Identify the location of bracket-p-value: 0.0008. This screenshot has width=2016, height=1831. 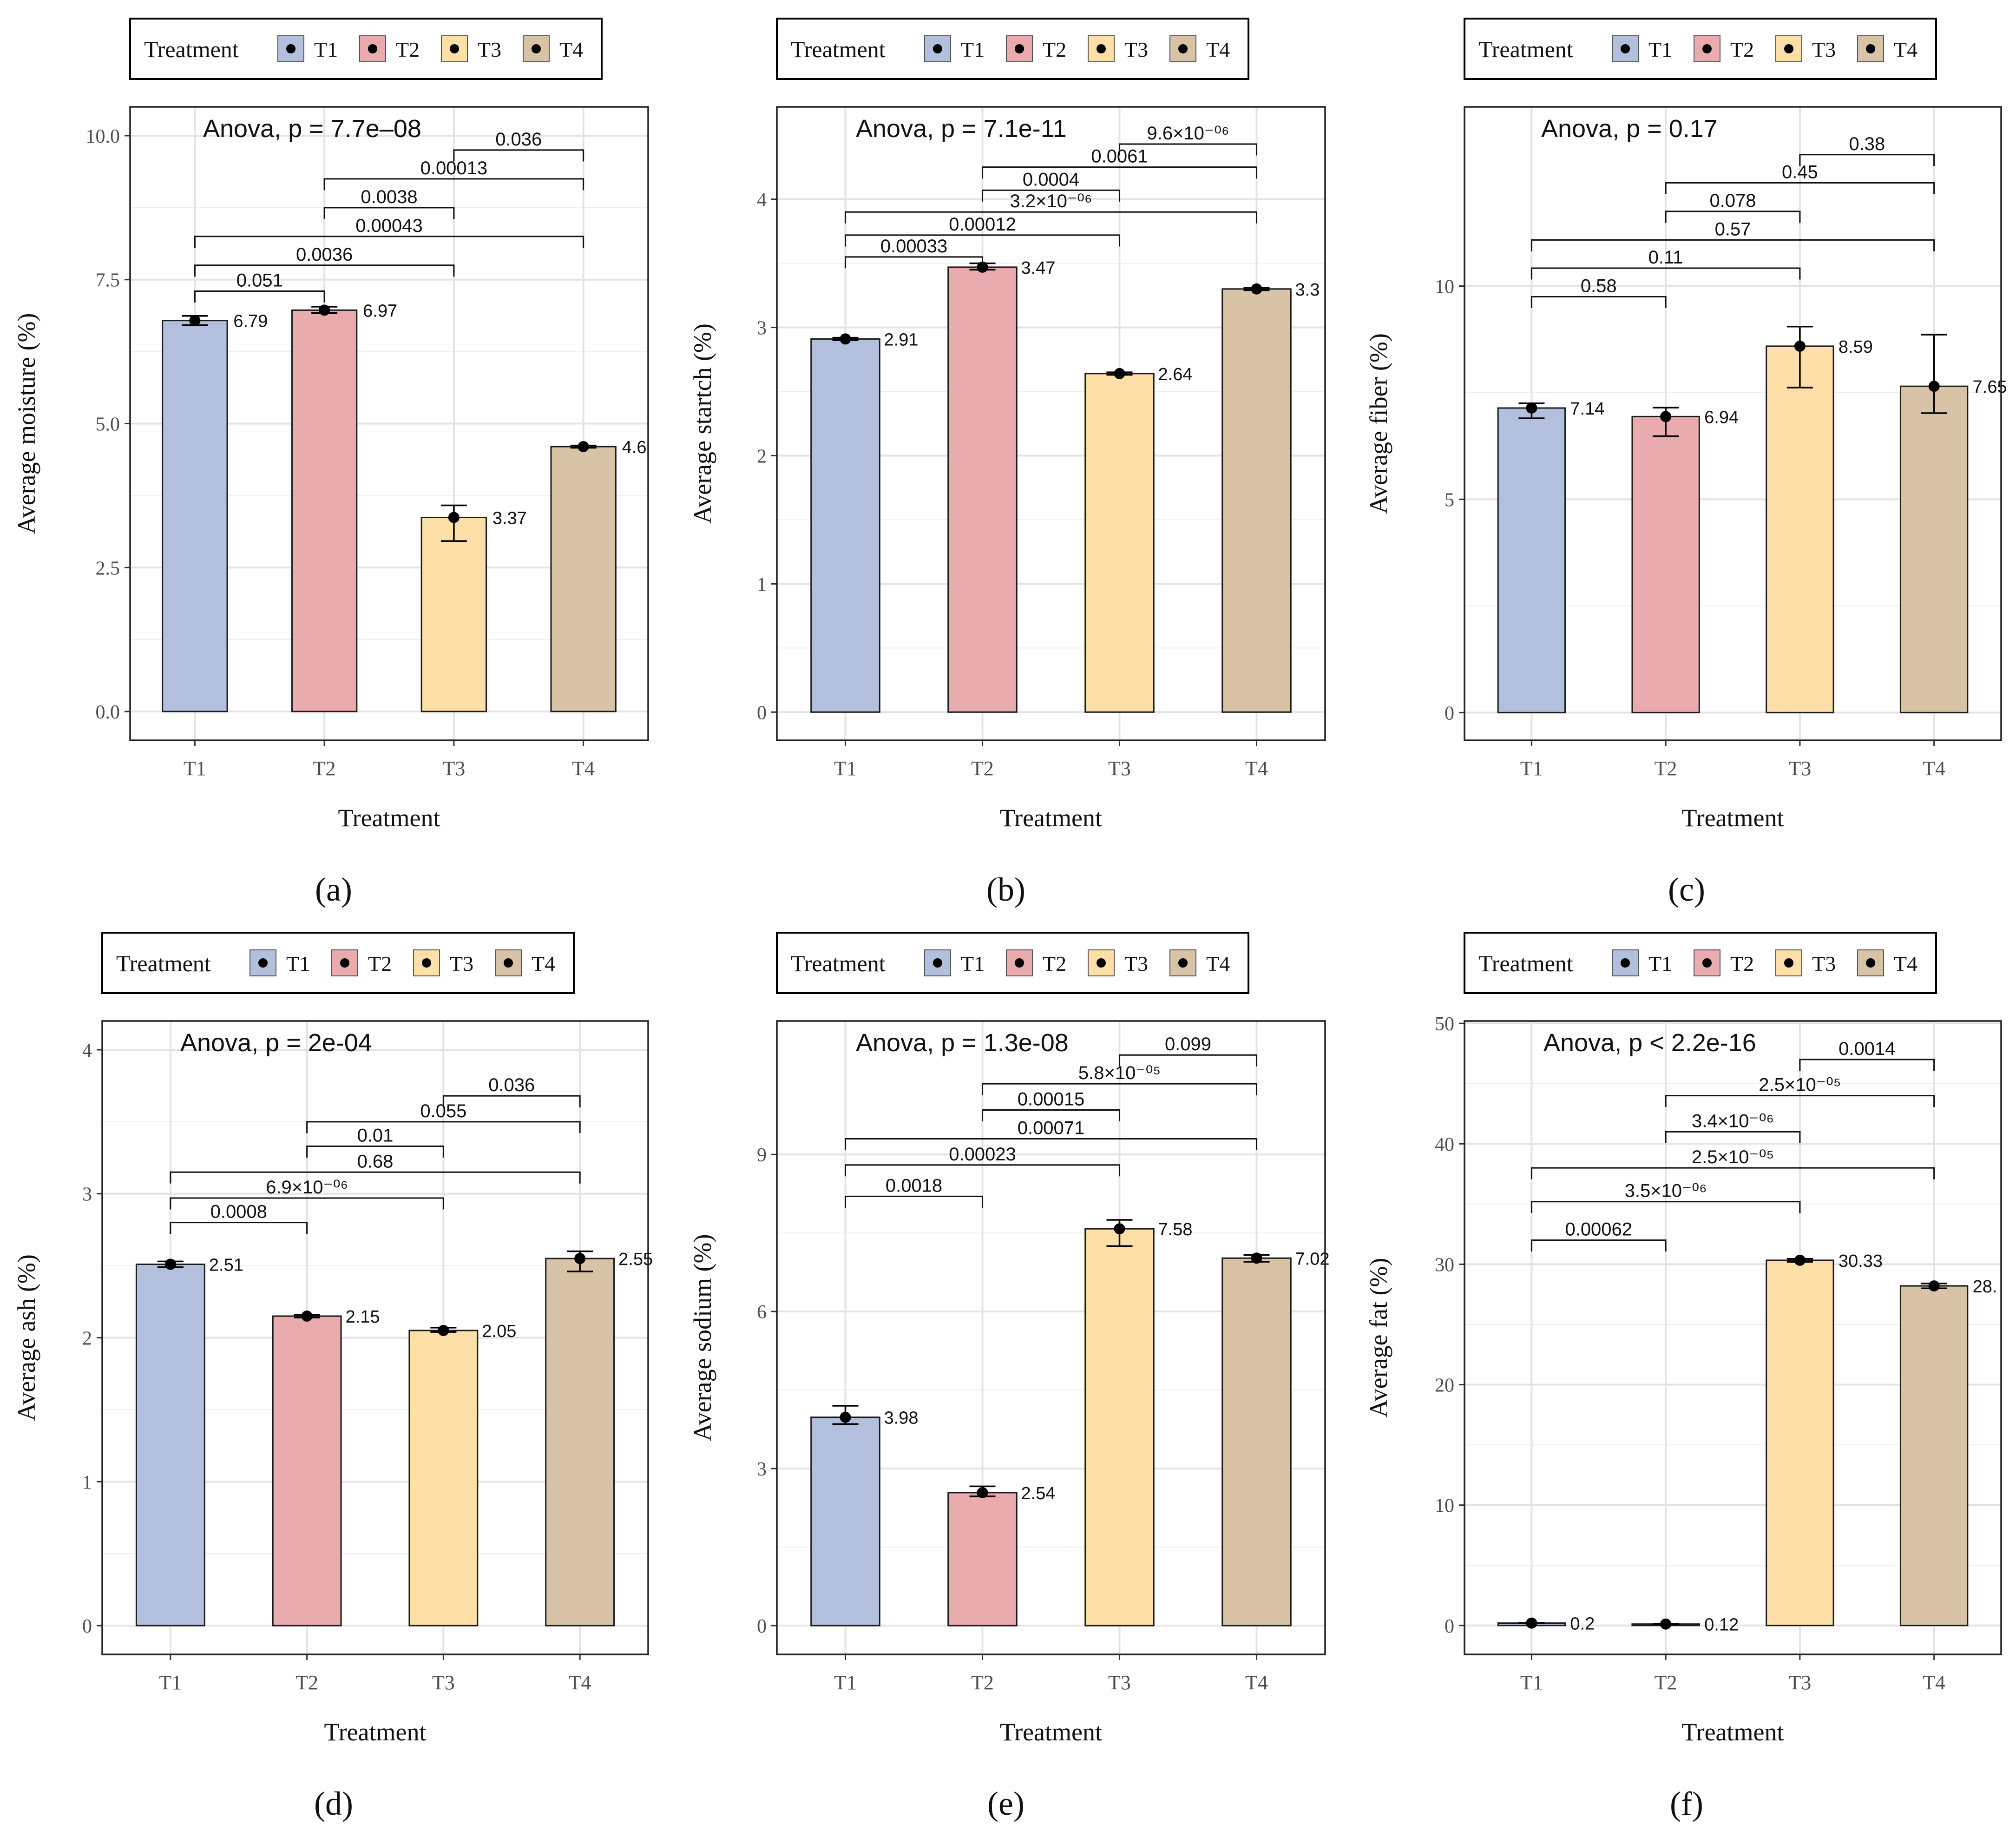
(238, 1212).